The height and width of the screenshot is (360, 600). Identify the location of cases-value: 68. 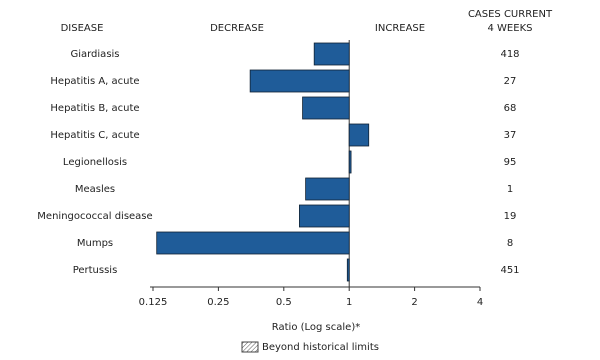
(510, 108).